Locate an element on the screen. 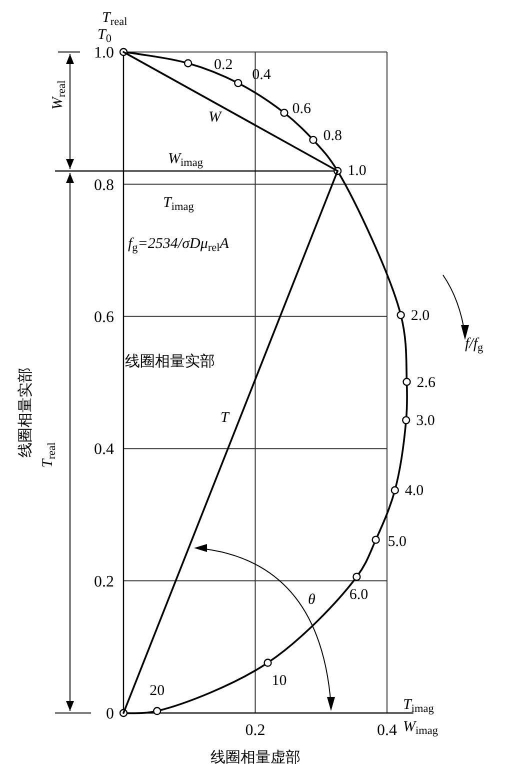 The image size is (509, 769). text: f/f$_{g}$ is located at coordinates (474, 345).